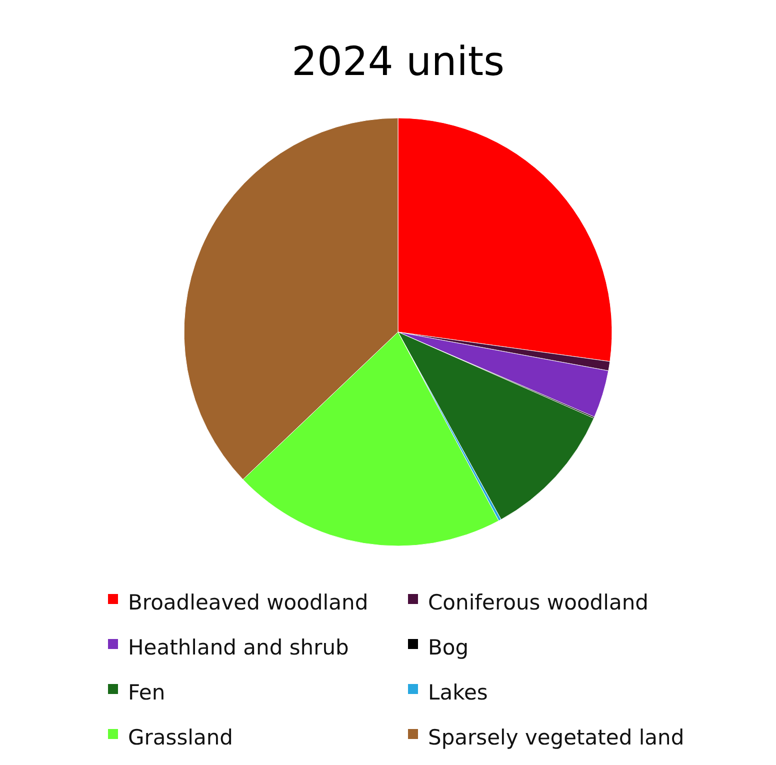 This screenshot has height=765, width=776. What do you see at coordinates (538, 602) in the screenshot?
I see `legend-label: Coniferous woodland` at bounding box center [538, 602].